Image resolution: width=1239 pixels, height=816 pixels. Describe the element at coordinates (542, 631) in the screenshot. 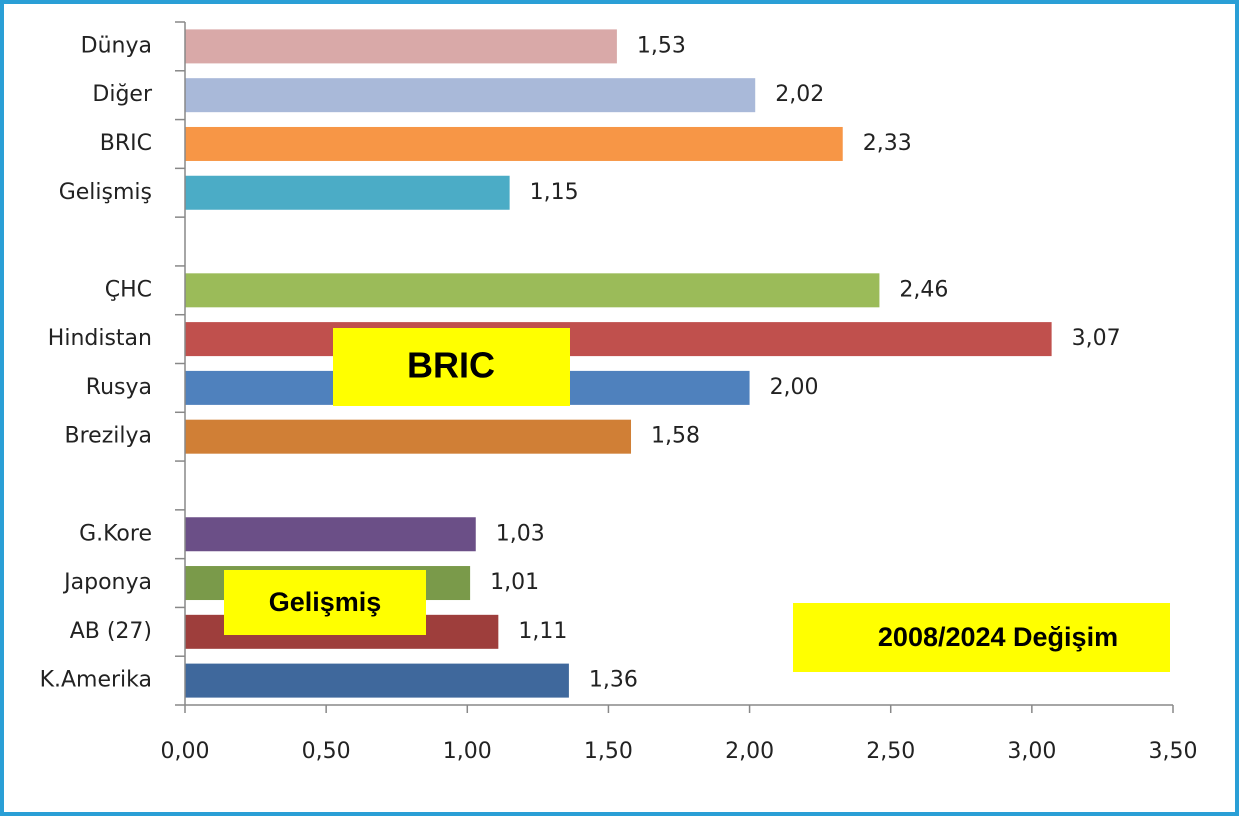

I see `value-label: 1,11` at that location.